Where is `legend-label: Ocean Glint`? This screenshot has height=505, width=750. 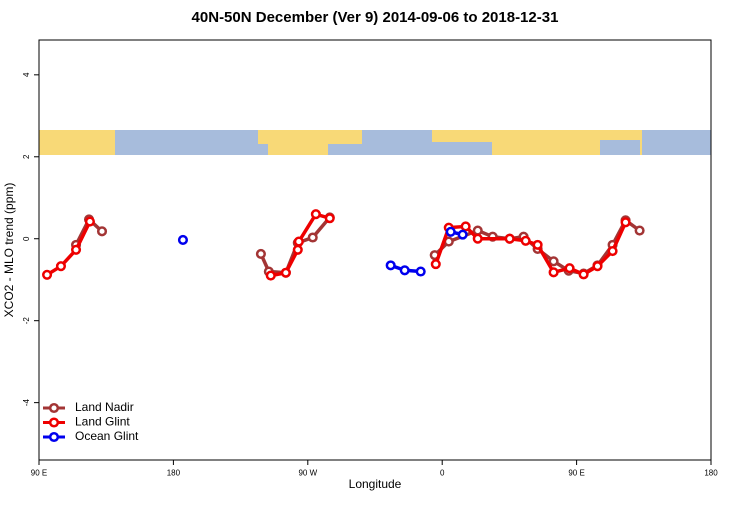 legend-label: Ocean Glint is located at coordinates (107, 436).